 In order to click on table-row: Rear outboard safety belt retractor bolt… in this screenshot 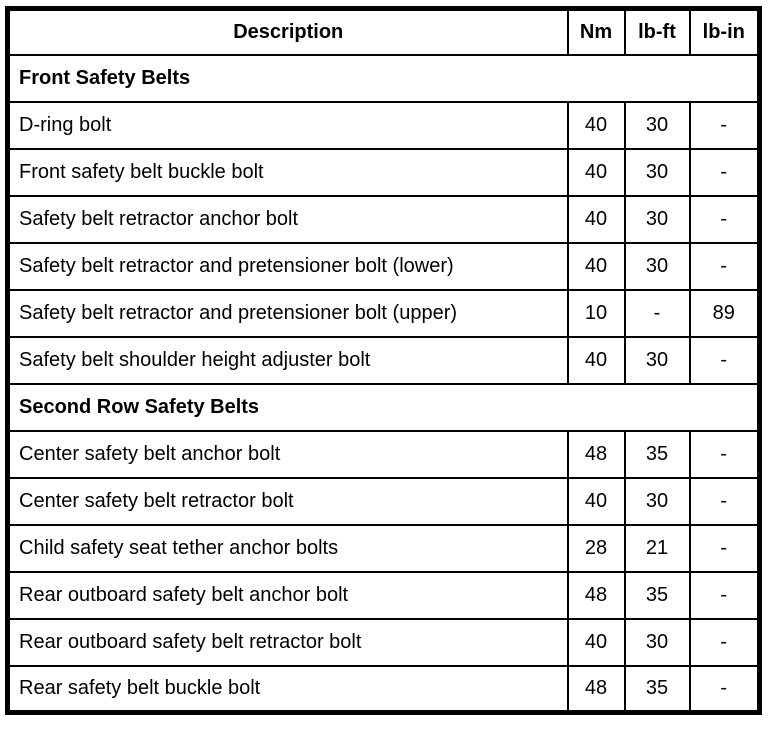, I will do `click(383, 642)`.